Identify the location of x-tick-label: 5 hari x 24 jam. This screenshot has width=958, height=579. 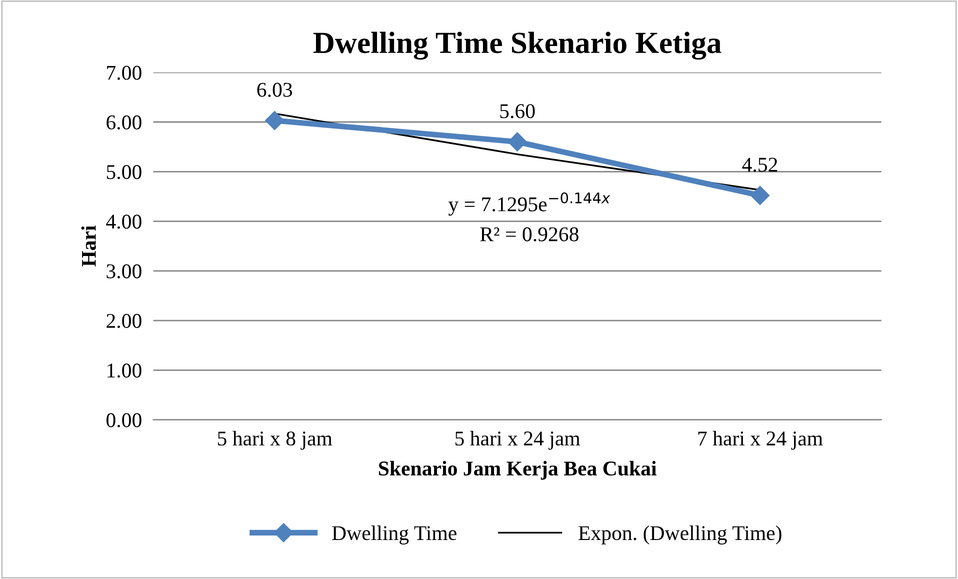
(517, 440).